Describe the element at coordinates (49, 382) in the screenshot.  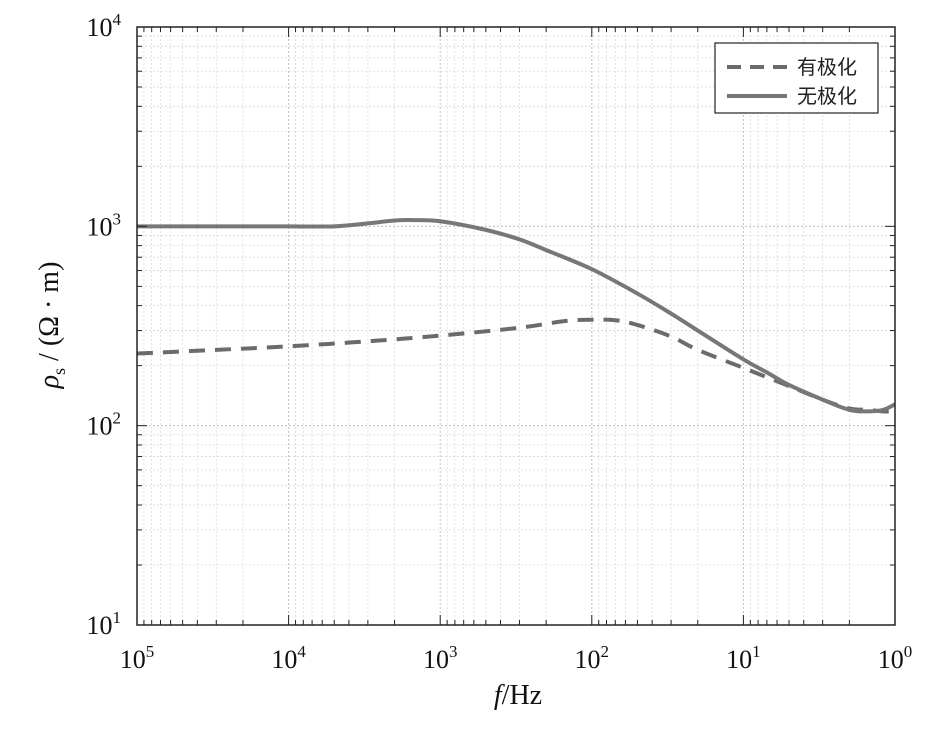
I see `y-axis-variable: ρ` at that location.